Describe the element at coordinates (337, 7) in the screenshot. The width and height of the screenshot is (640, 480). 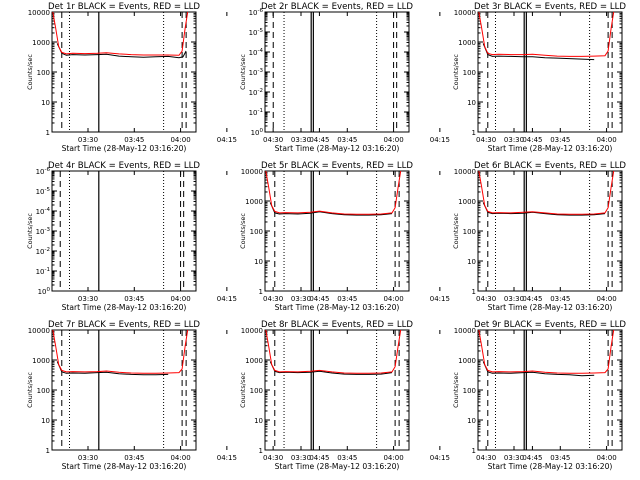
I see `panel-title: Det 2r BLACK = Events, RED = LLD` at that location.